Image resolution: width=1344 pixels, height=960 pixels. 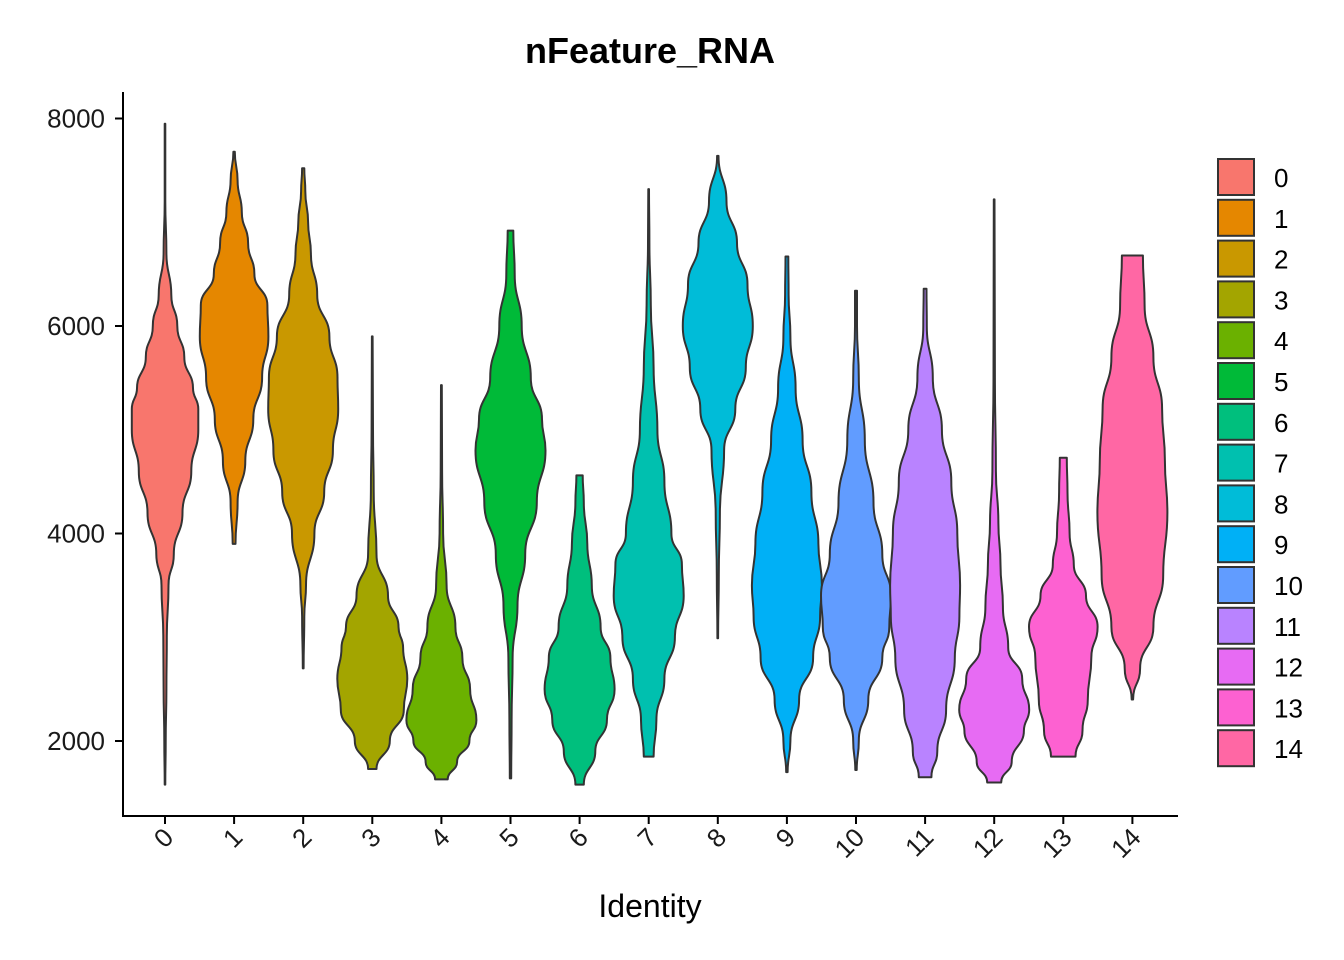 What do you see at coordinates (577, 837) in the screenshot?
I see `x-tick-label: 6` at bounding box center [577, 837].